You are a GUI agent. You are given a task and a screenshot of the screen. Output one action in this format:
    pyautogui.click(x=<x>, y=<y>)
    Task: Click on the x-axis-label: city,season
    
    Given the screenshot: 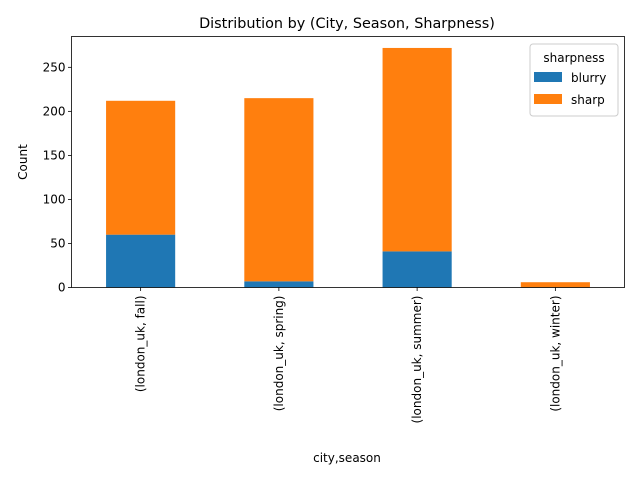 What is the action you would take?
    pyautogui.click(x=347, y=458)
    